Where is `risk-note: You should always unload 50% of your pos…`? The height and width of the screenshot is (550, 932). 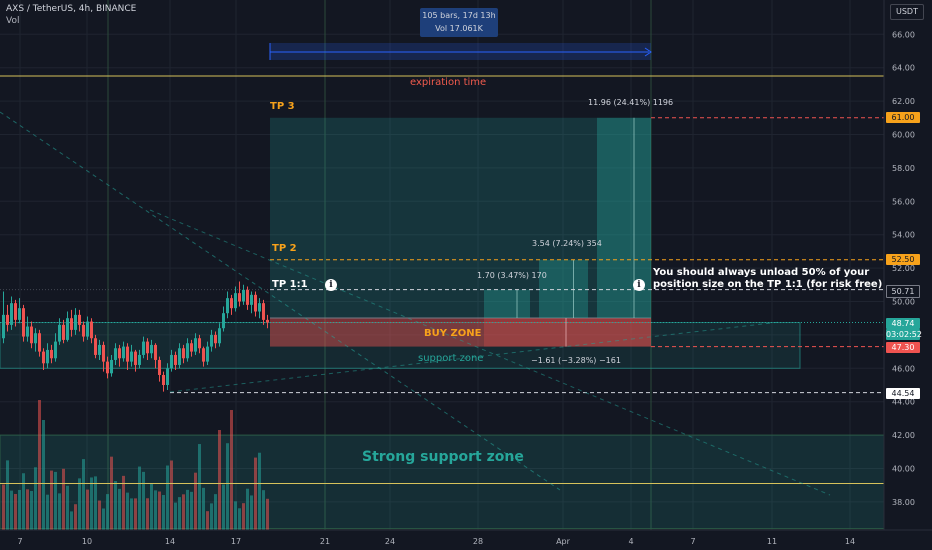
risk-note: You should always unload 50% of your pos… is located at coordinates (767, 279).